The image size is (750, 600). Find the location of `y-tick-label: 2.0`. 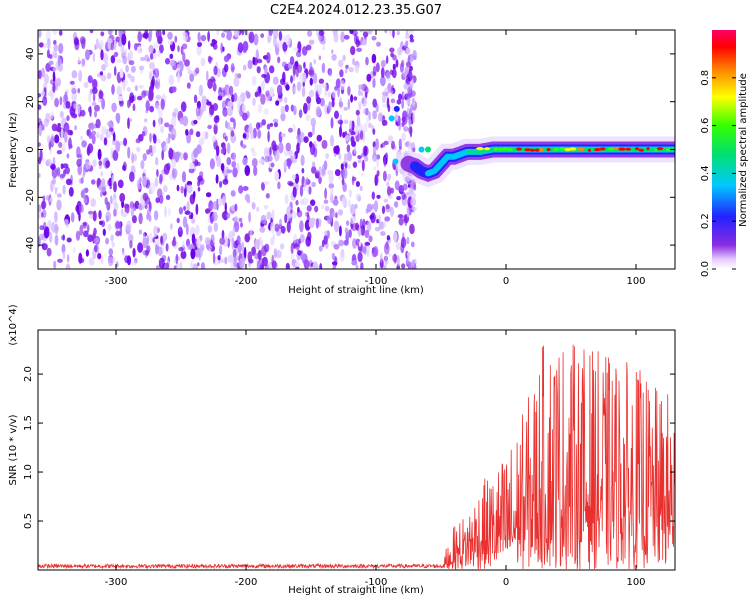

y-tick-label: 2.0 is located at coordinates (28, 374).